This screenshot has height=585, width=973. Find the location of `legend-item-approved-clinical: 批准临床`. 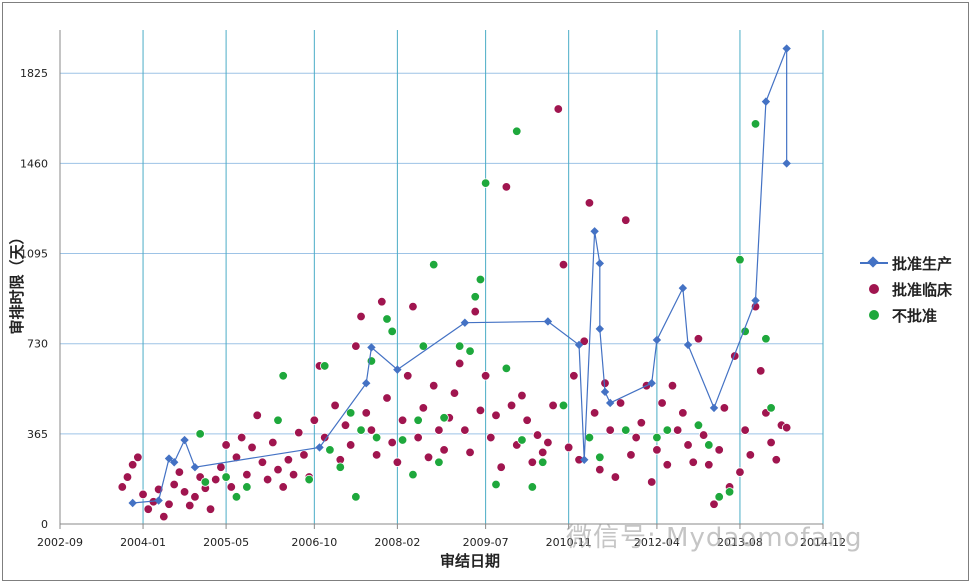

legend-item-approved-clinical: 批准临床 is located at coordinates (906, 289).